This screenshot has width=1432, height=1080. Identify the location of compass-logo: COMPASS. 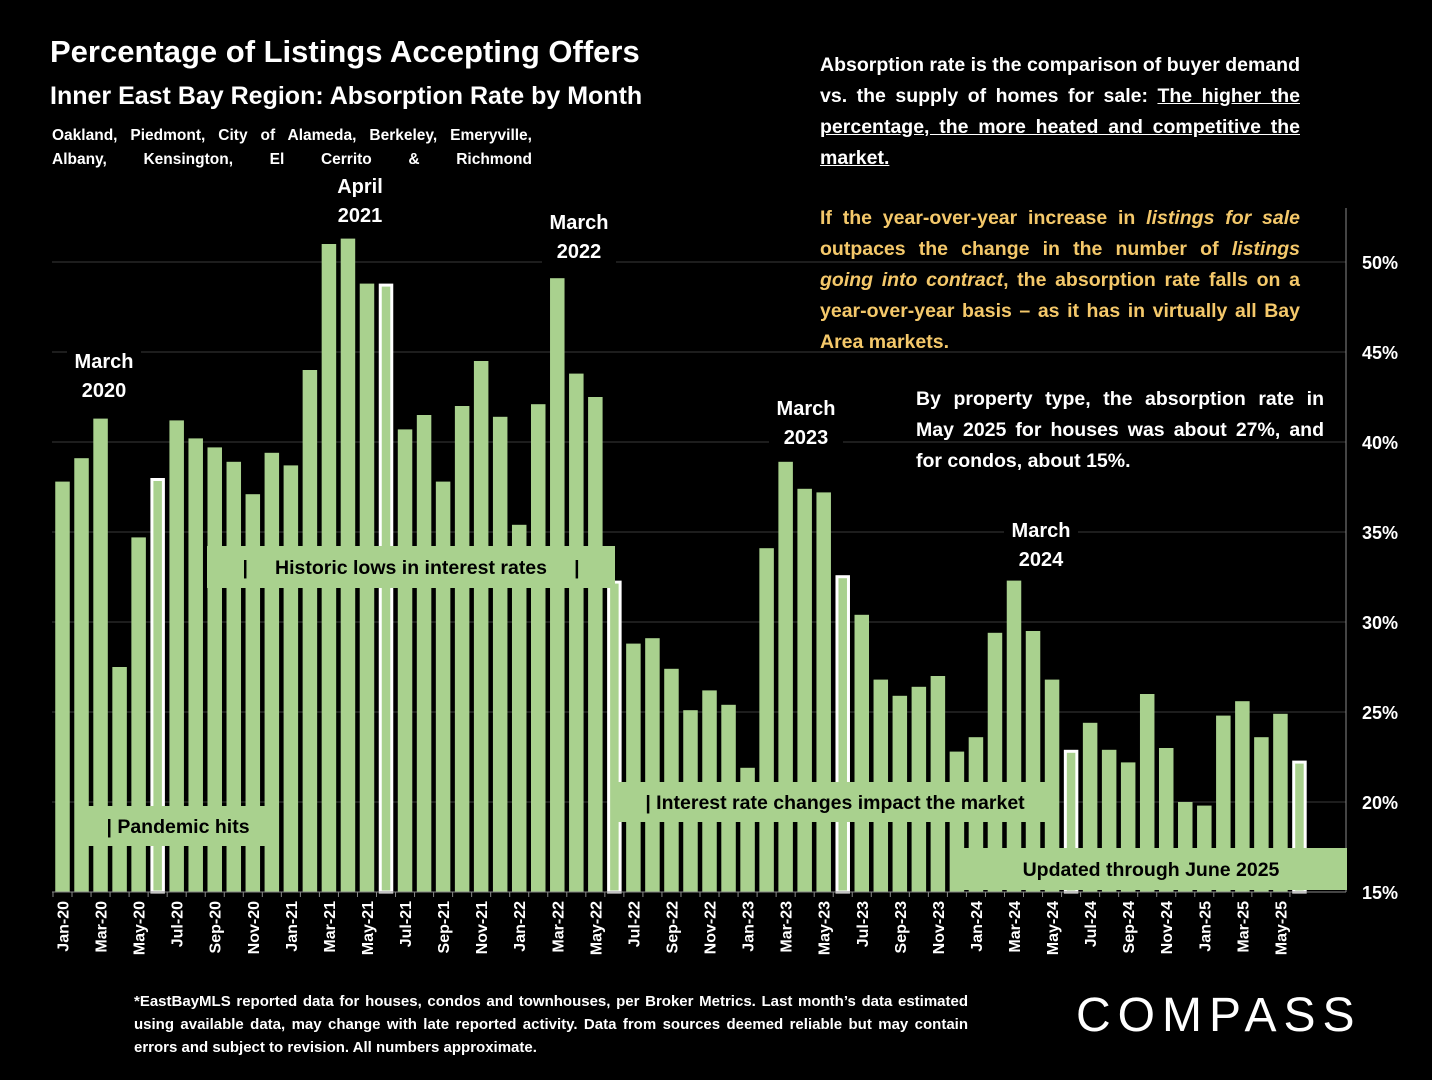
(1219, 1015).